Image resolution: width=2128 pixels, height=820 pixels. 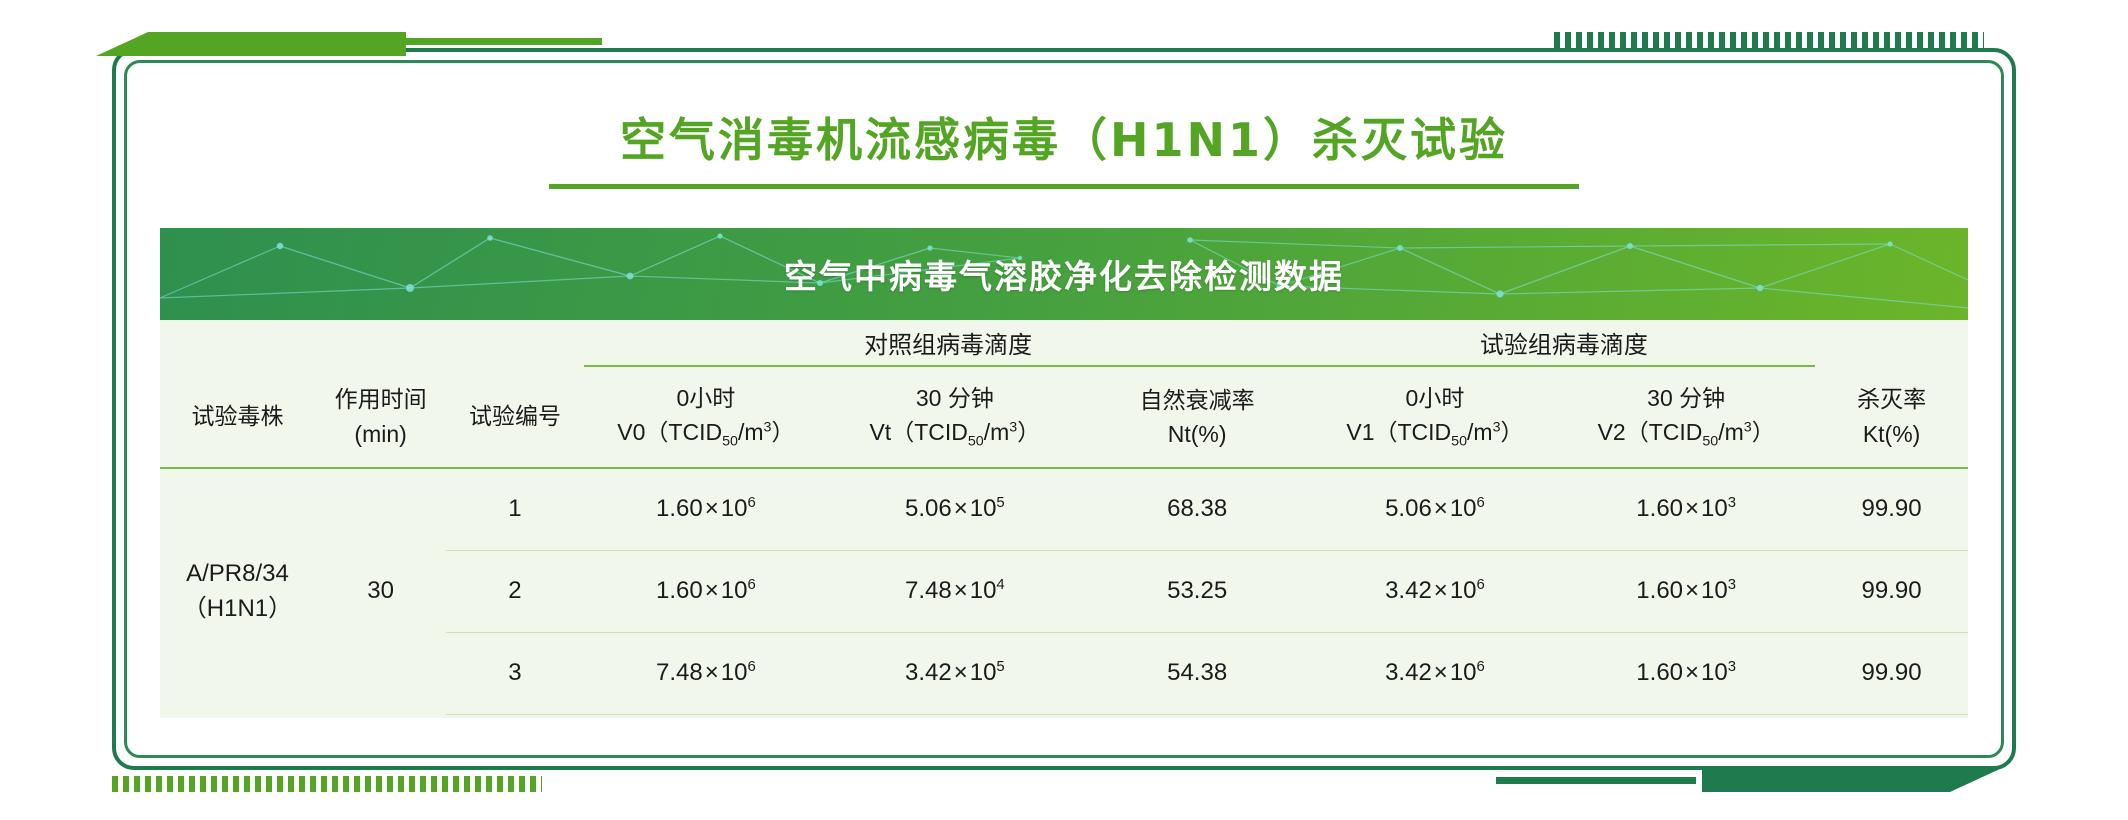 What do you see at coordinates (730, 441) in the screenshot?
I see `v0-unit-sub: 50` at bounding box center [730, 441].